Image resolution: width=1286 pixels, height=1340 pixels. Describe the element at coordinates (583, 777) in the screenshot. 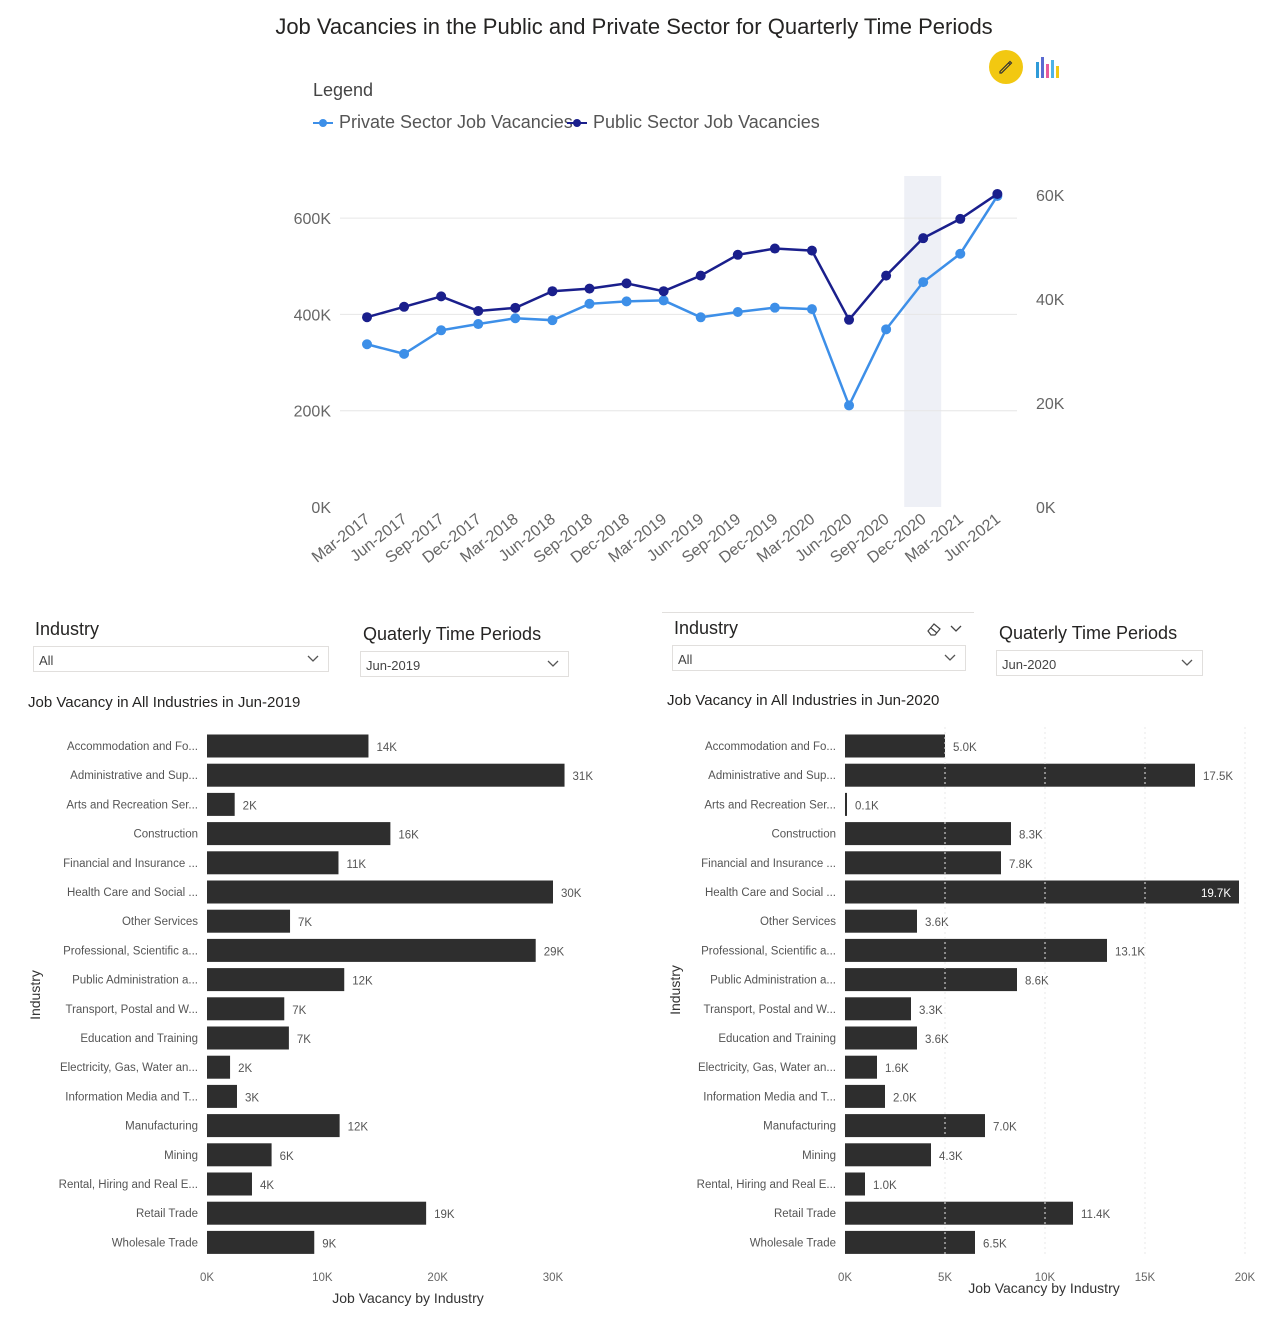

I see `data-label: 31K` at that location.